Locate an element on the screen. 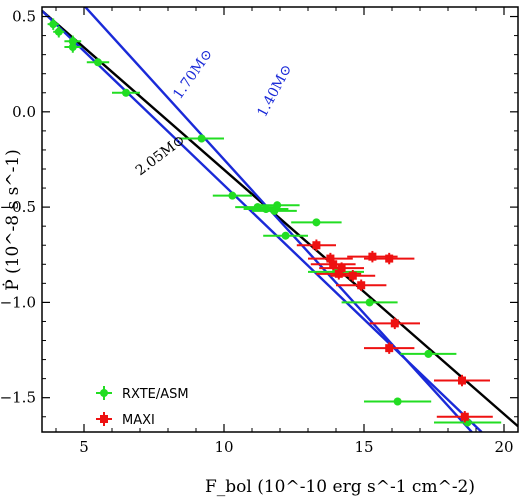 The height and width of the screenshot is (502, 520). legend-marker-rxte is located at coordinates (104, 393).